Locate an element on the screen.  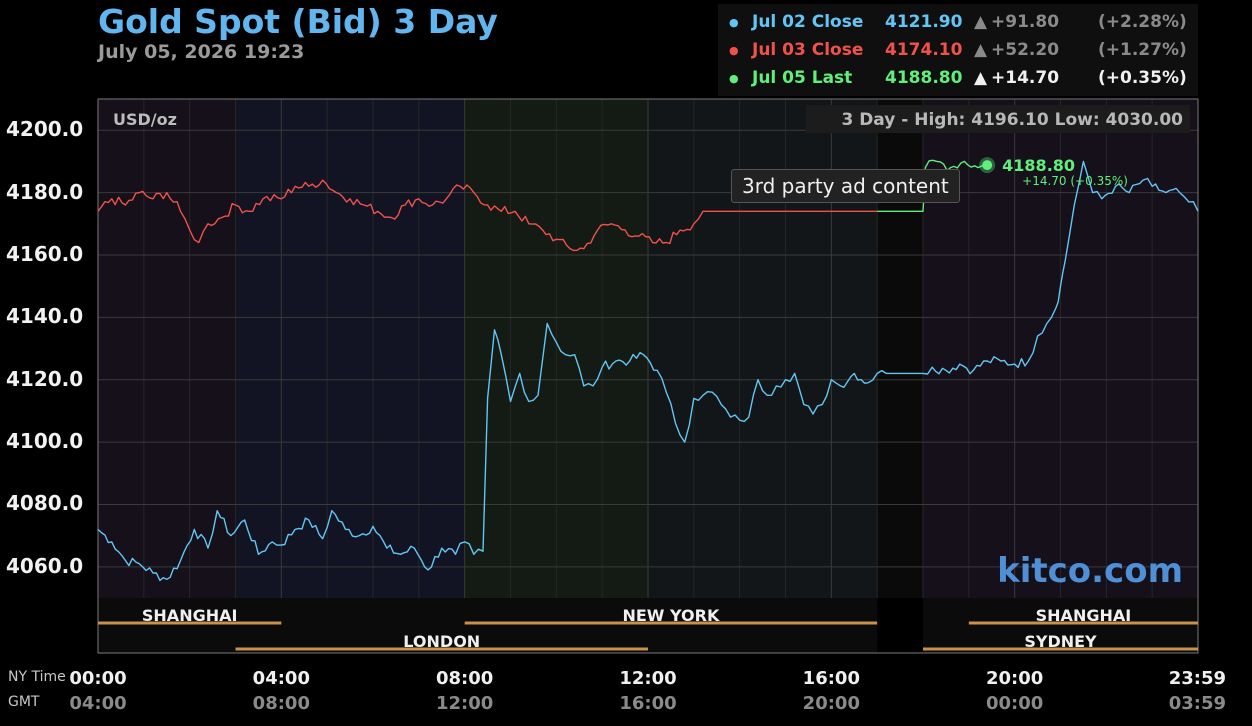
y-tick-label: 4200.0 is located at coordinates (45, 129).